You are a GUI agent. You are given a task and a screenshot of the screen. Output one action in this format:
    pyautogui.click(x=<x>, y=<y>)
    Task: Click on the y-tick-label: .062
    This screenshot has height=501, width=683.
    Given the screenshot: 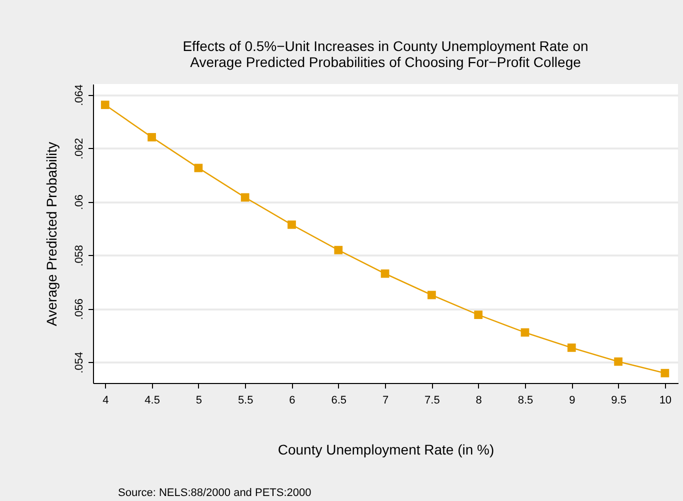 What is the action you would take?
    pyautogui.click(x=80, y=149)
    